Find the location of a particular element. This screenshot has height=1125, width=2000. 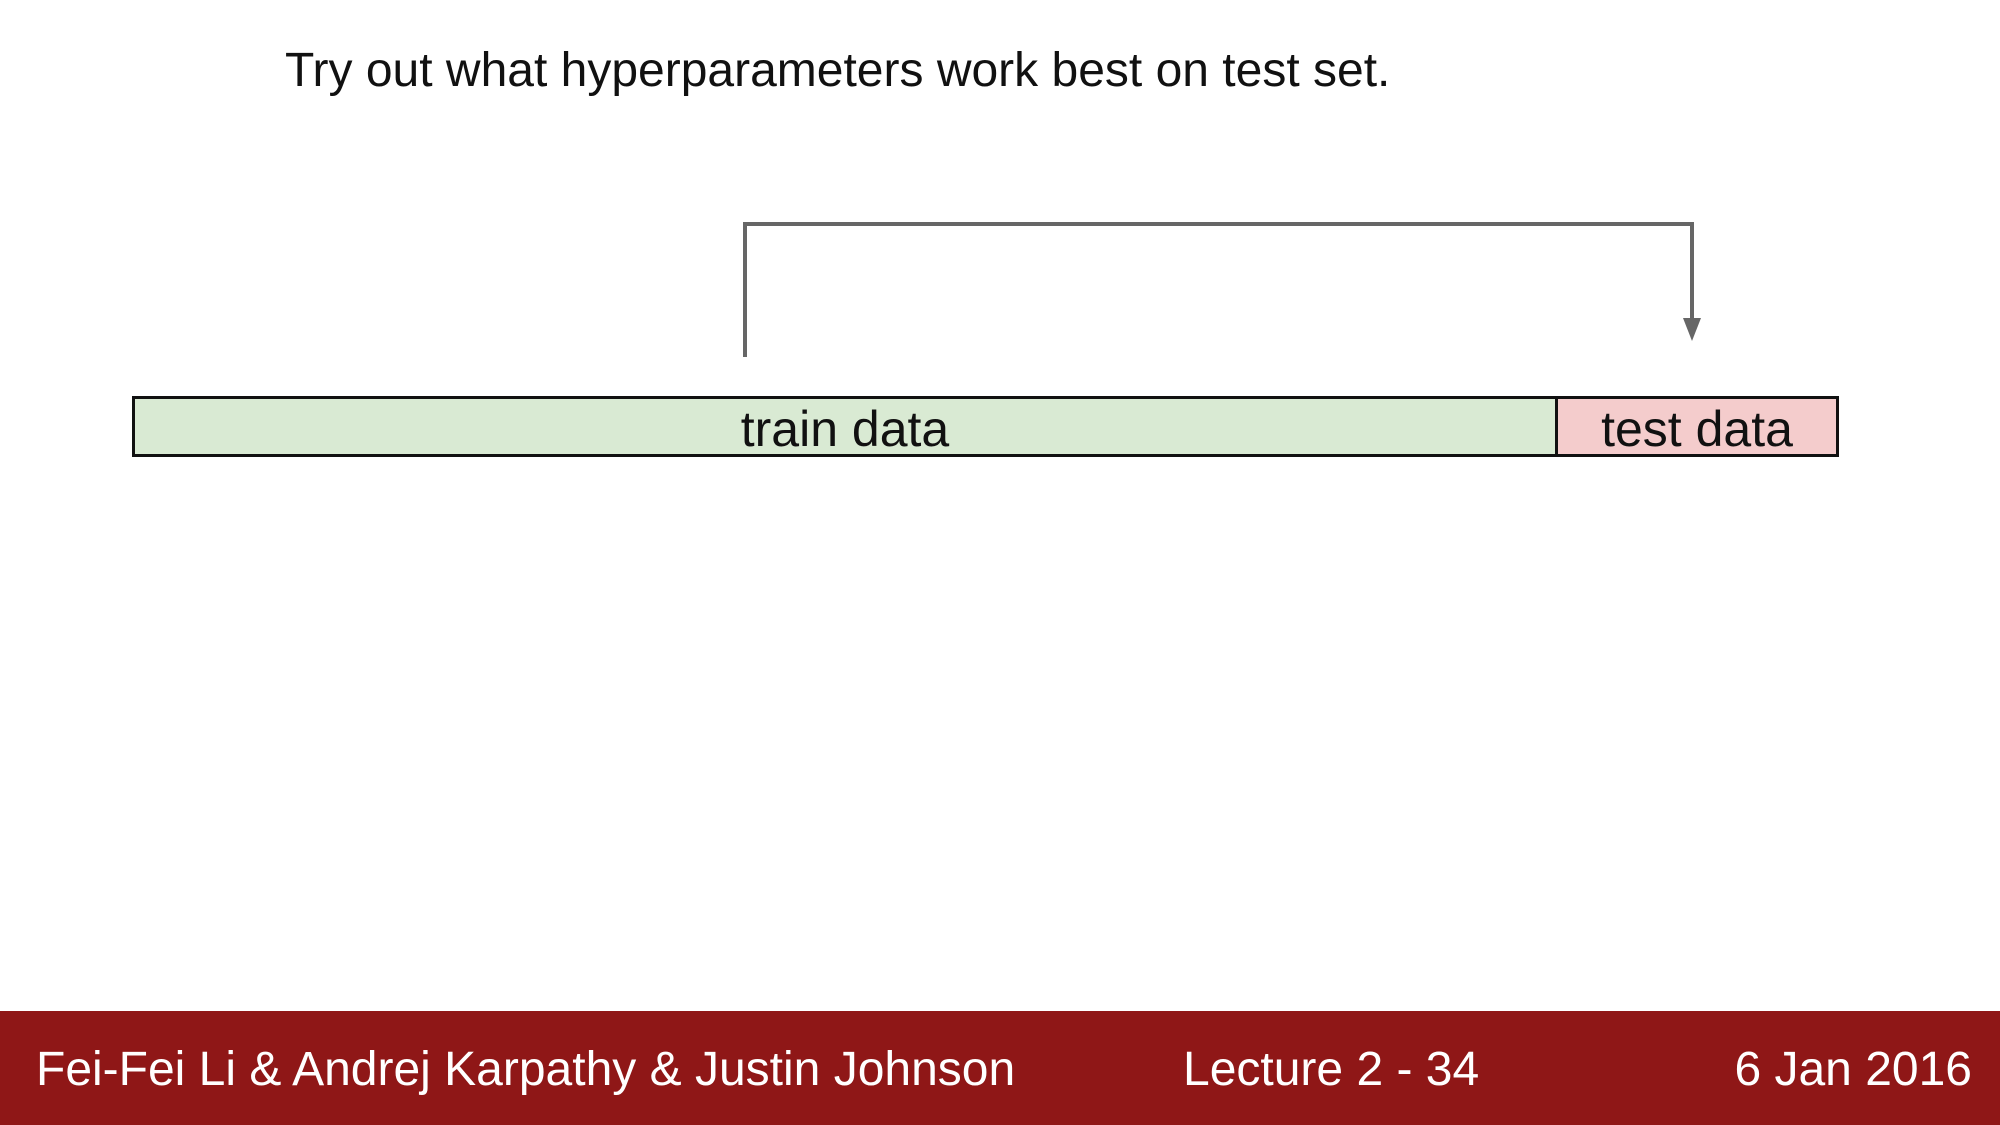

data-split-bar: train data test data is located at coordinates (985, 426).